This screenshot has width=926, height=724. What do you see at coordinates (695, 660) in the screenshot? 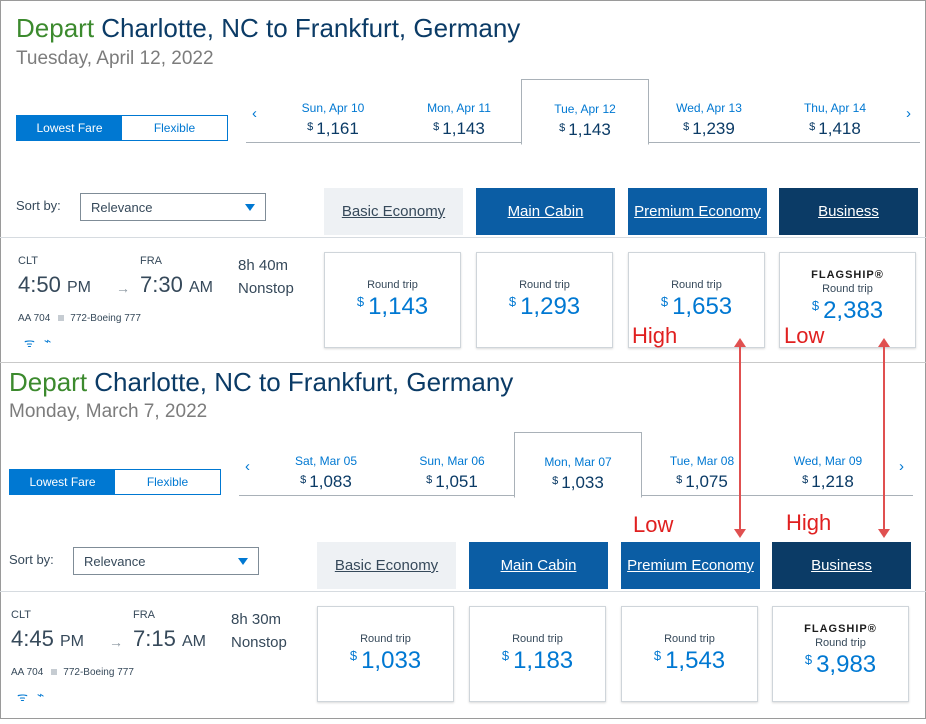
I see `fare-amount: 1,543` at bounding box center [695, 660].